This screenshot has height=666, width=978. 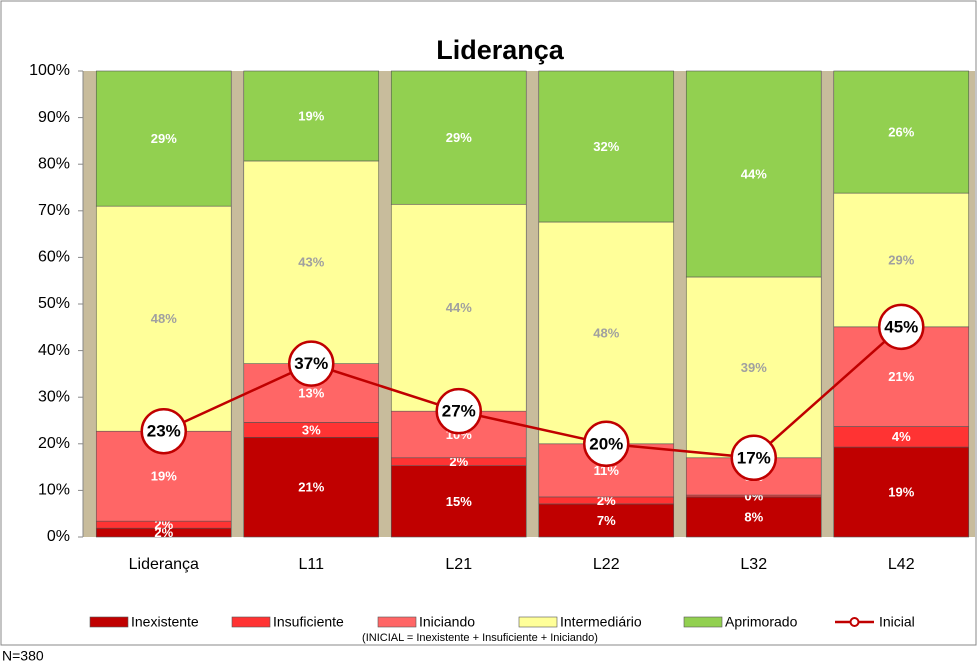 What do you see at coordinates (54, 163) in the screenshot?
I see `y-tick-label: 80%` at bounding box center [54, 163].